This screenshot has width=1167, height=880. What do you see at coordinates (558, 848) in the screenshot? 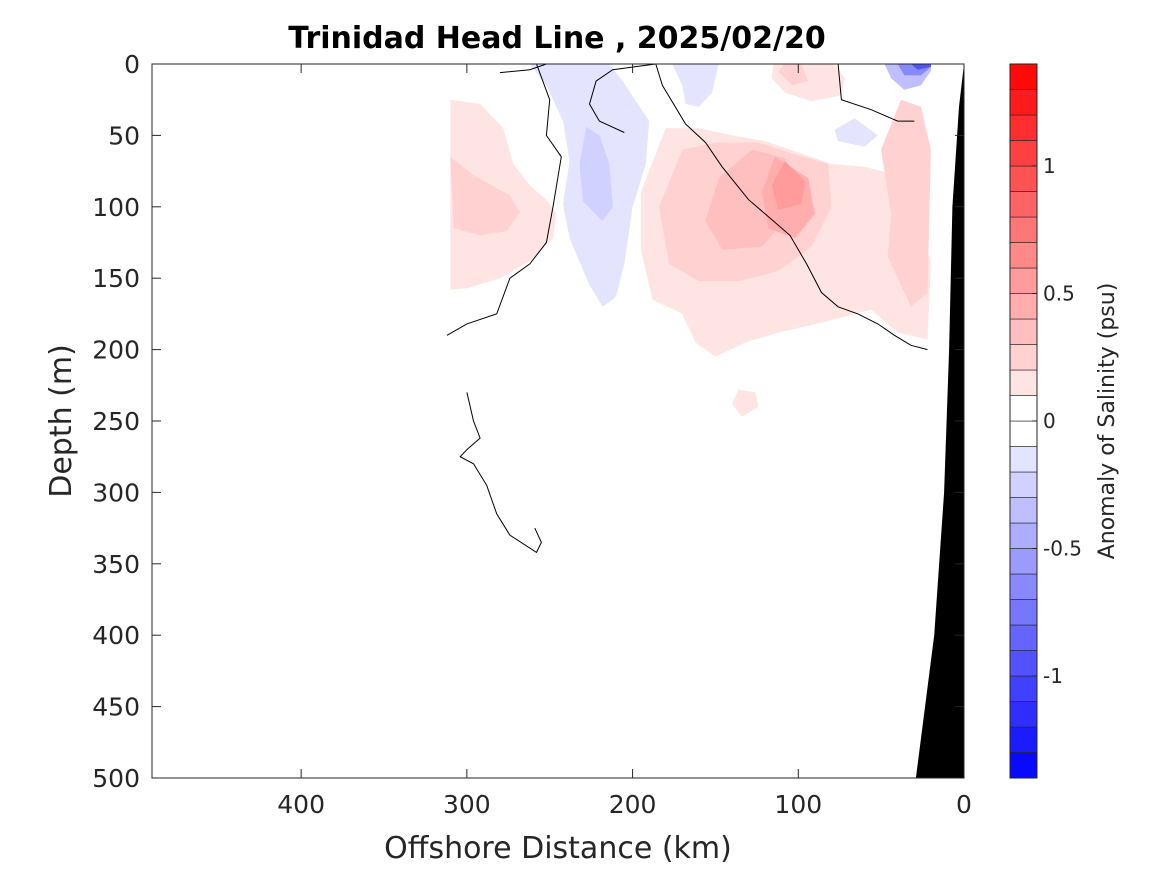
I see `x-axis-label: Offshore Distance (km)` at bounding box center [558, 848].